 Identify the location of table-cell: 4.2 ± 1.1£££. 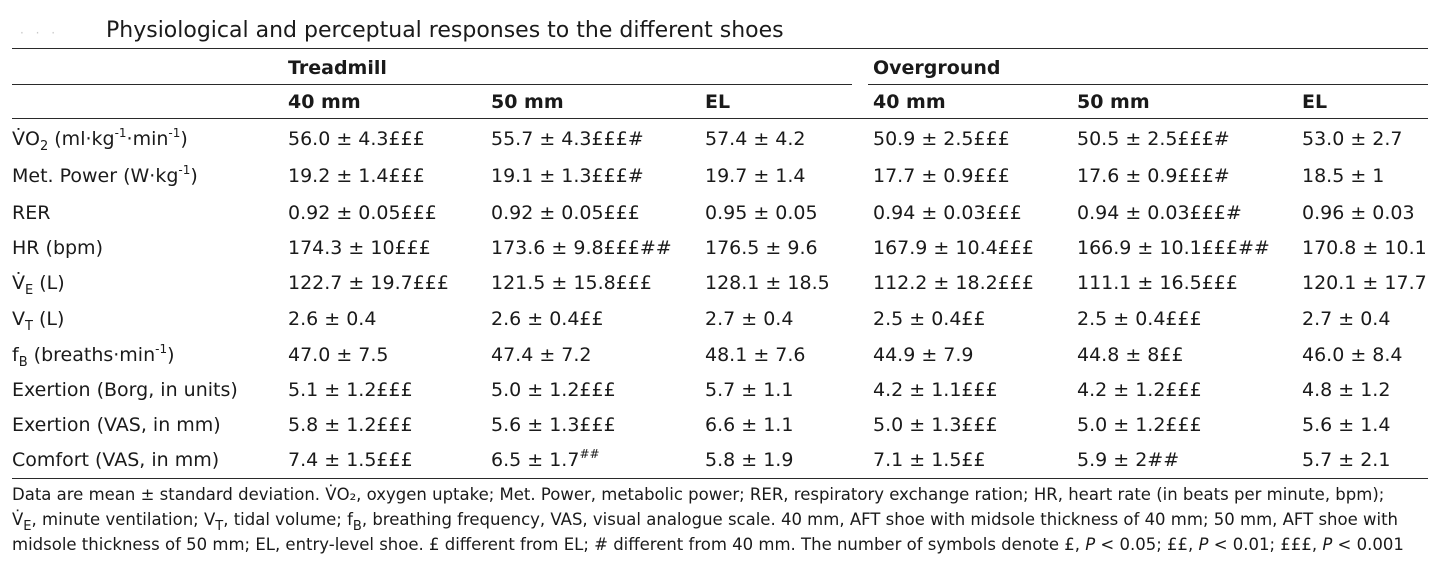
(935, 390).